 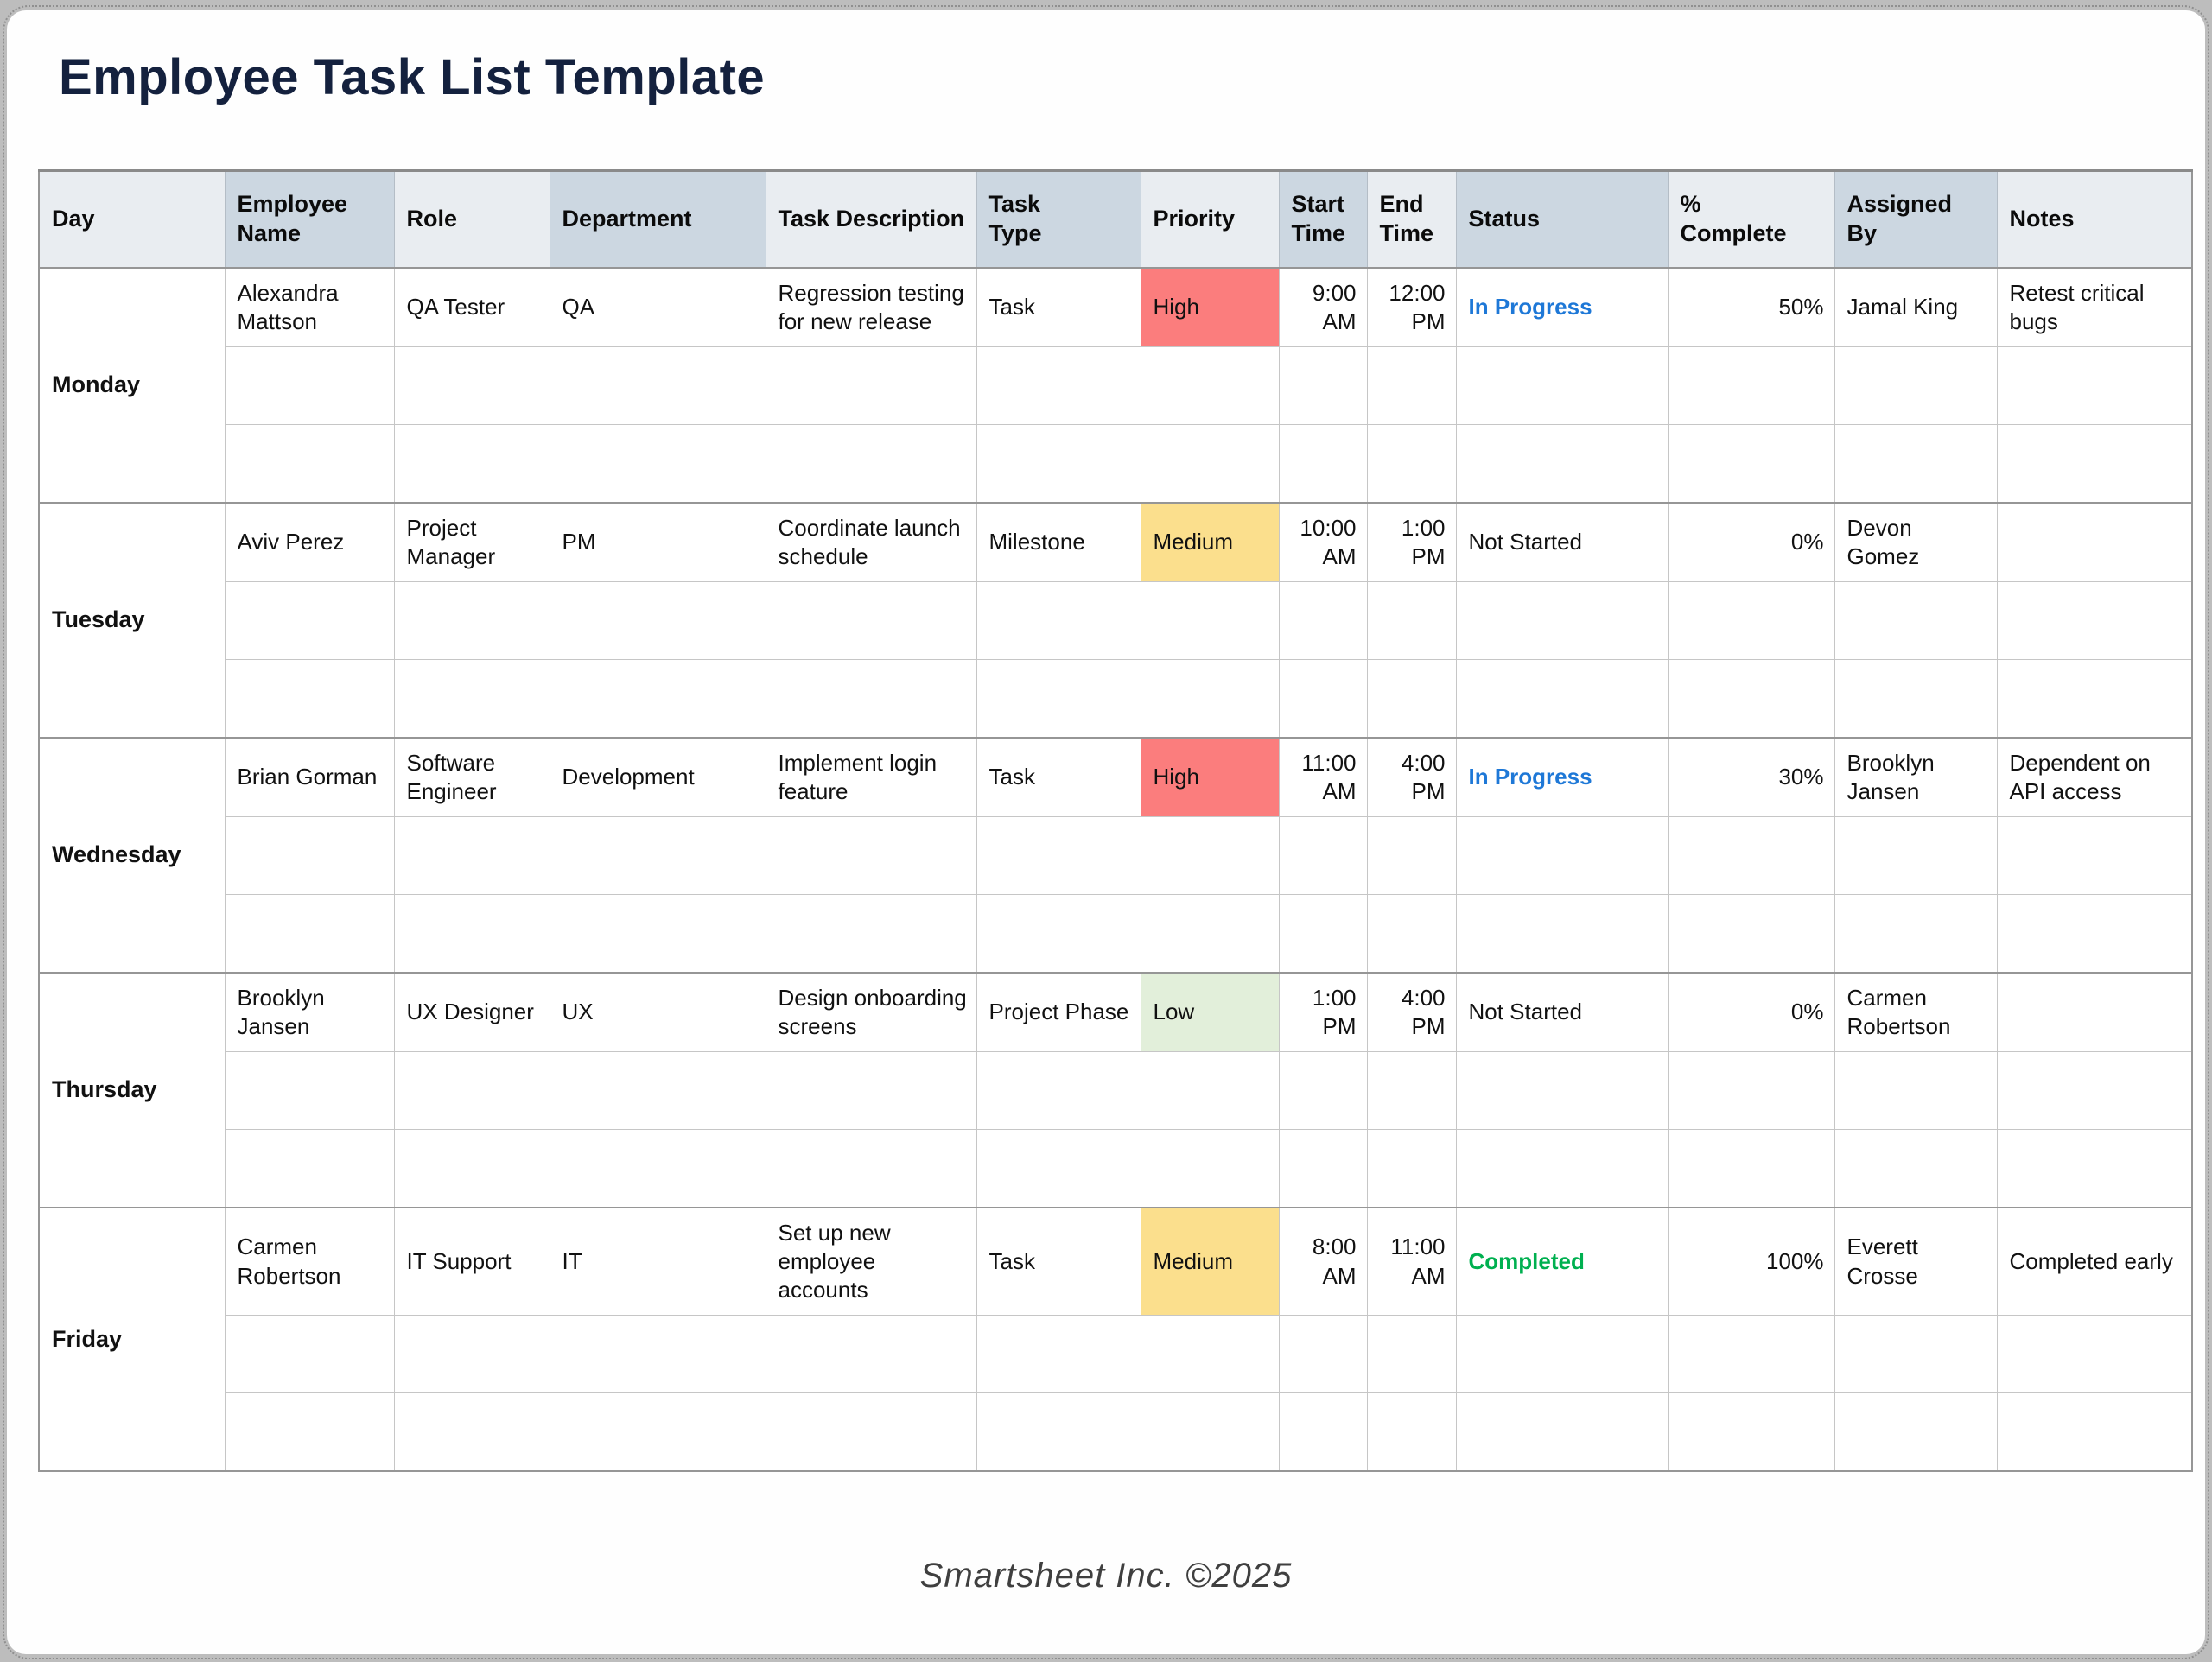 What do you see at coordinates (2094, 1261) in the screenshot?
I see `cell-notes: Completed early` at bounding box center [2094, 1261].